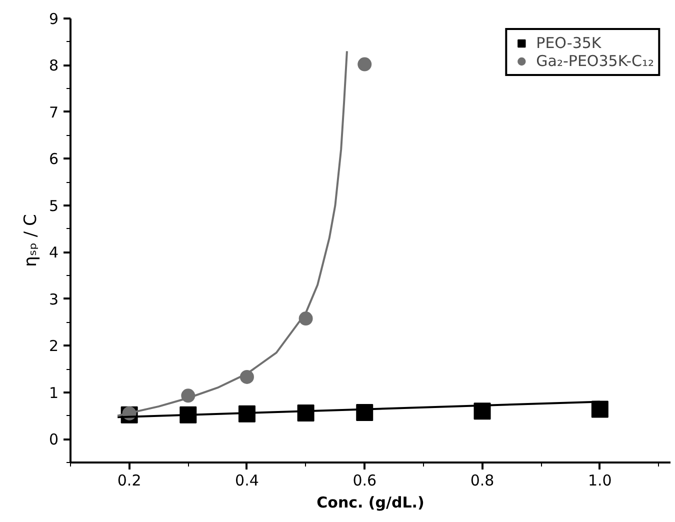 This screenshot has height=522, width=675. I want to click on y-tick-label: 8, so click(53, 65).